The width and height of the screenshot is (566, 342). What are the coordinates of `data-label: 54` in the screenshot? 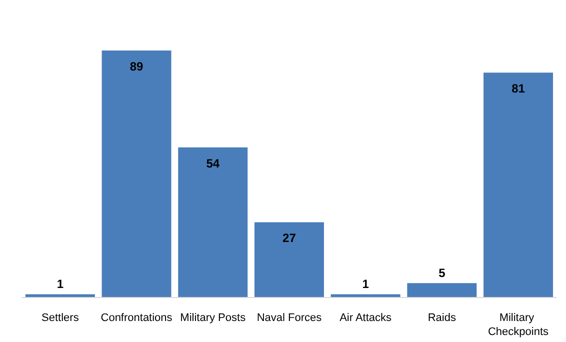 It's located at (213, 163).